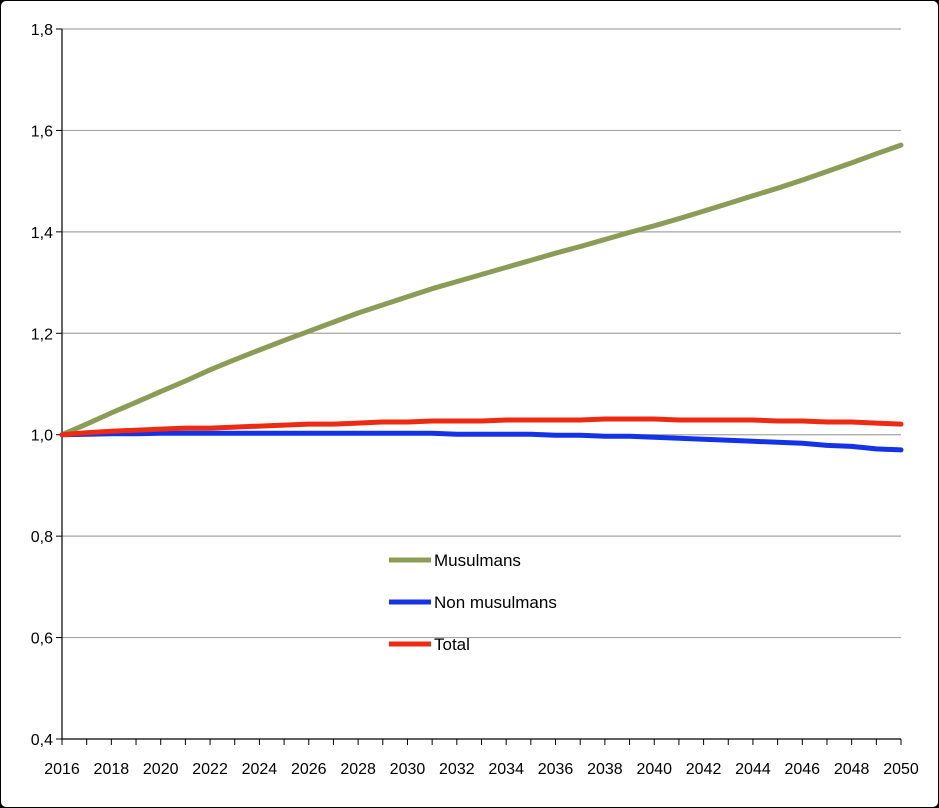  What do you see at coordinates (358, 769) in the screenshot?
I see `x-tick-label: 2028` at bounding box center [358, 769].